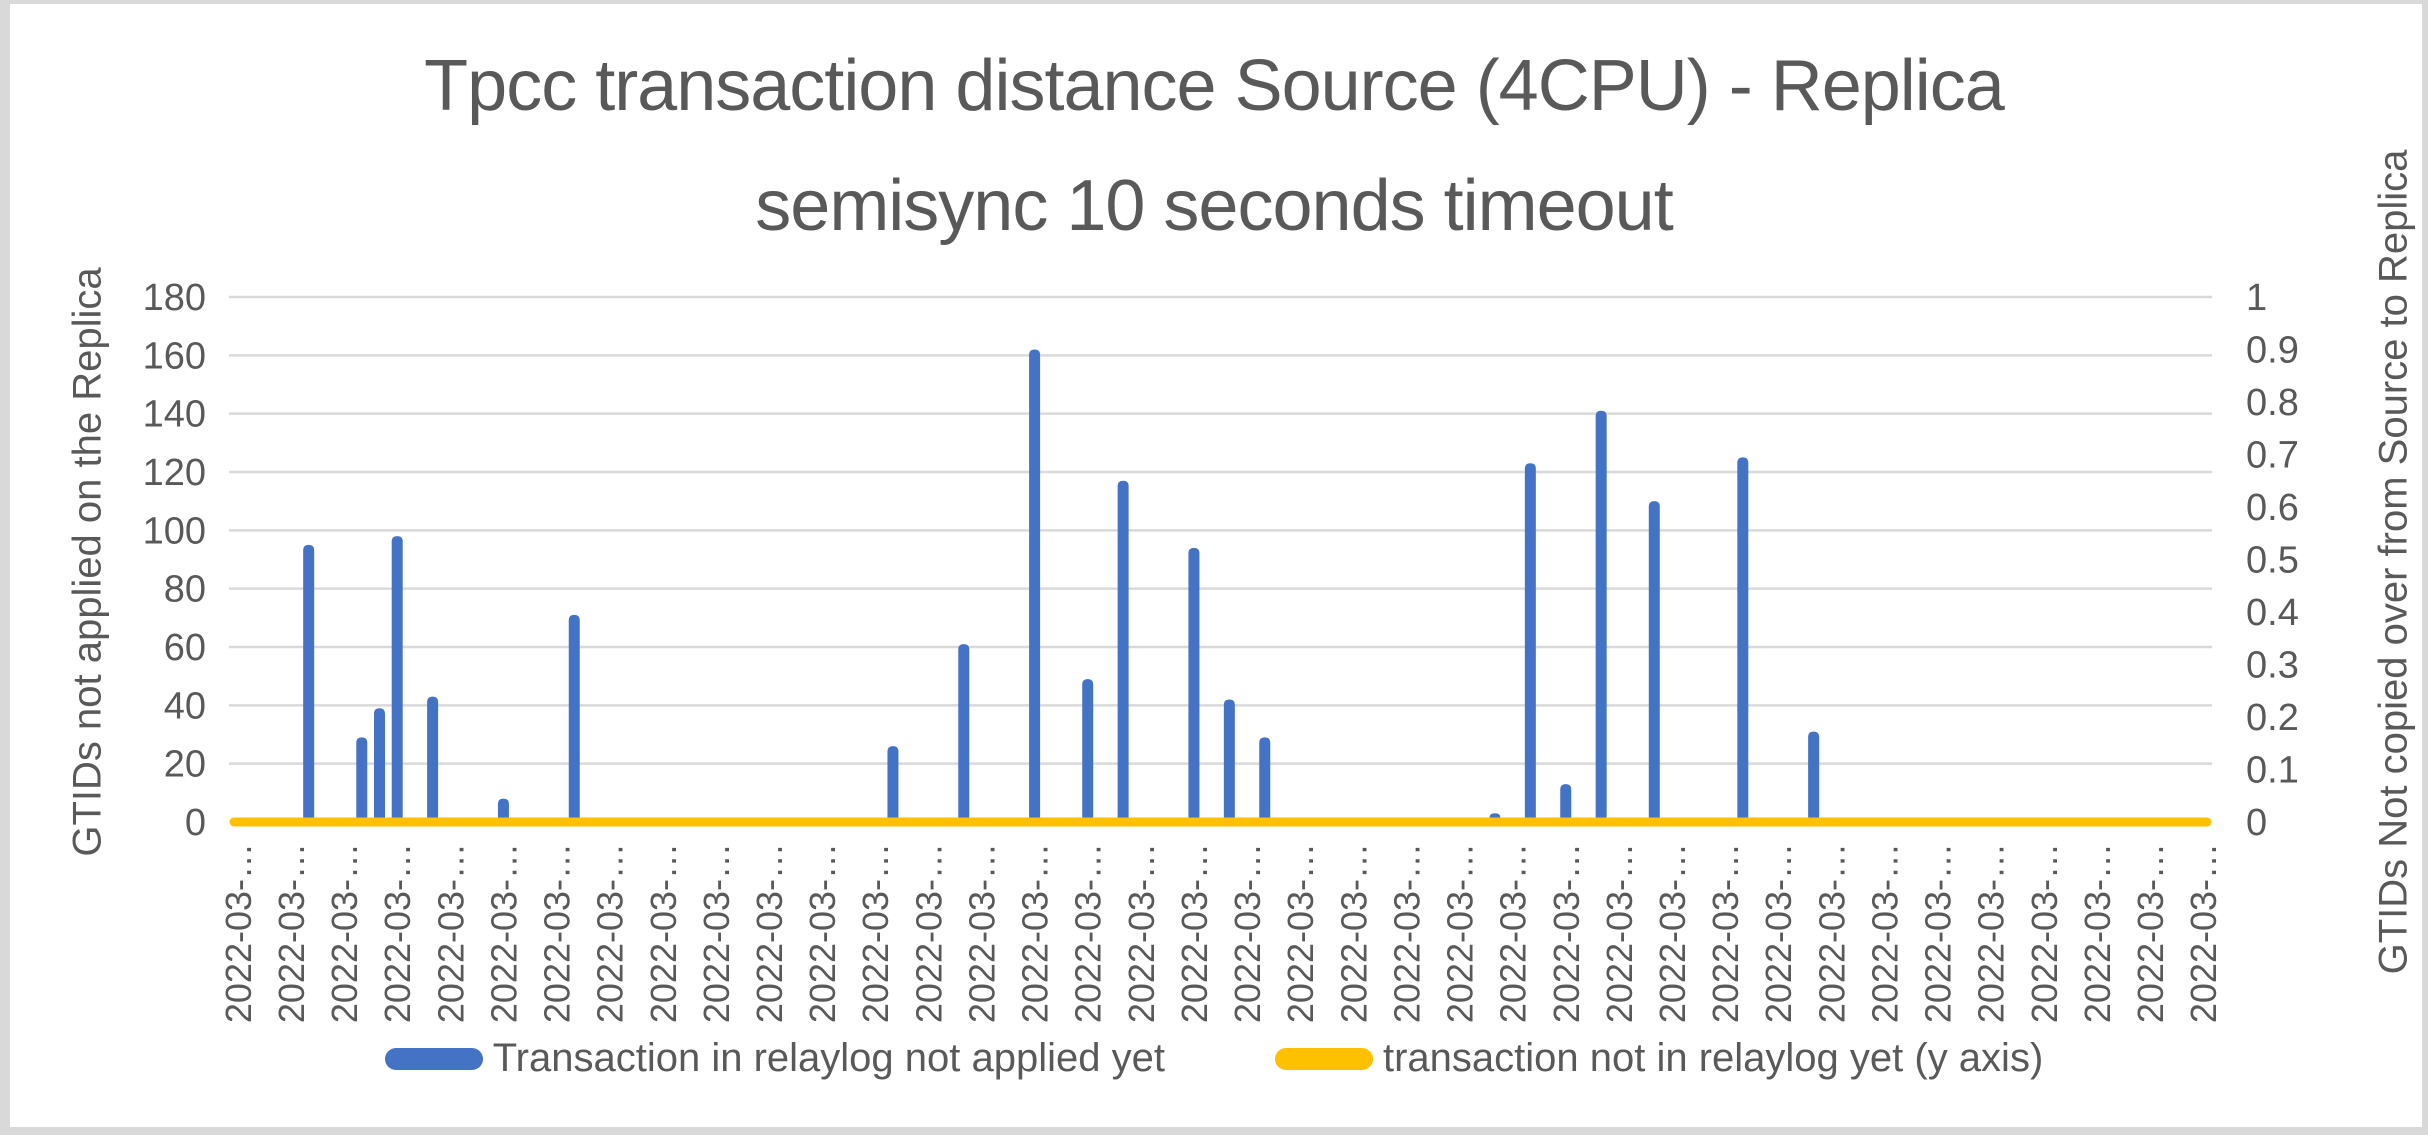 This screenshot has width=2428, height=1135. What do you see at coordinates (185, 706) in the screenshot?
I see `y-tick-label-left: 40` at bounding box center [185, 706].